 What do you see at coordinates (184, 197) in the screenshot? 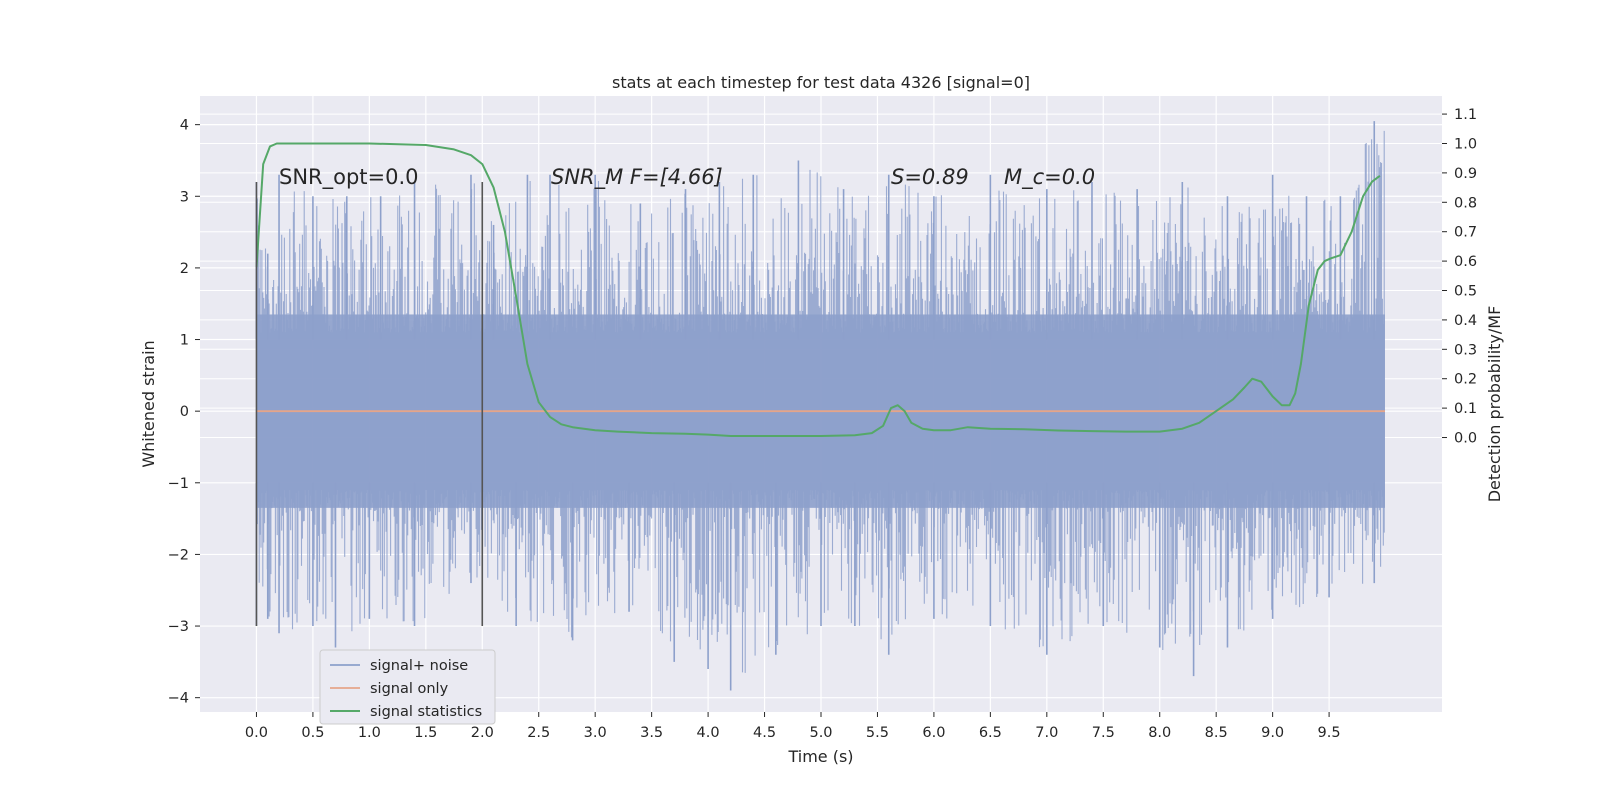
I see `y-tick-label-1: 3` at bounding box center [184, 197].